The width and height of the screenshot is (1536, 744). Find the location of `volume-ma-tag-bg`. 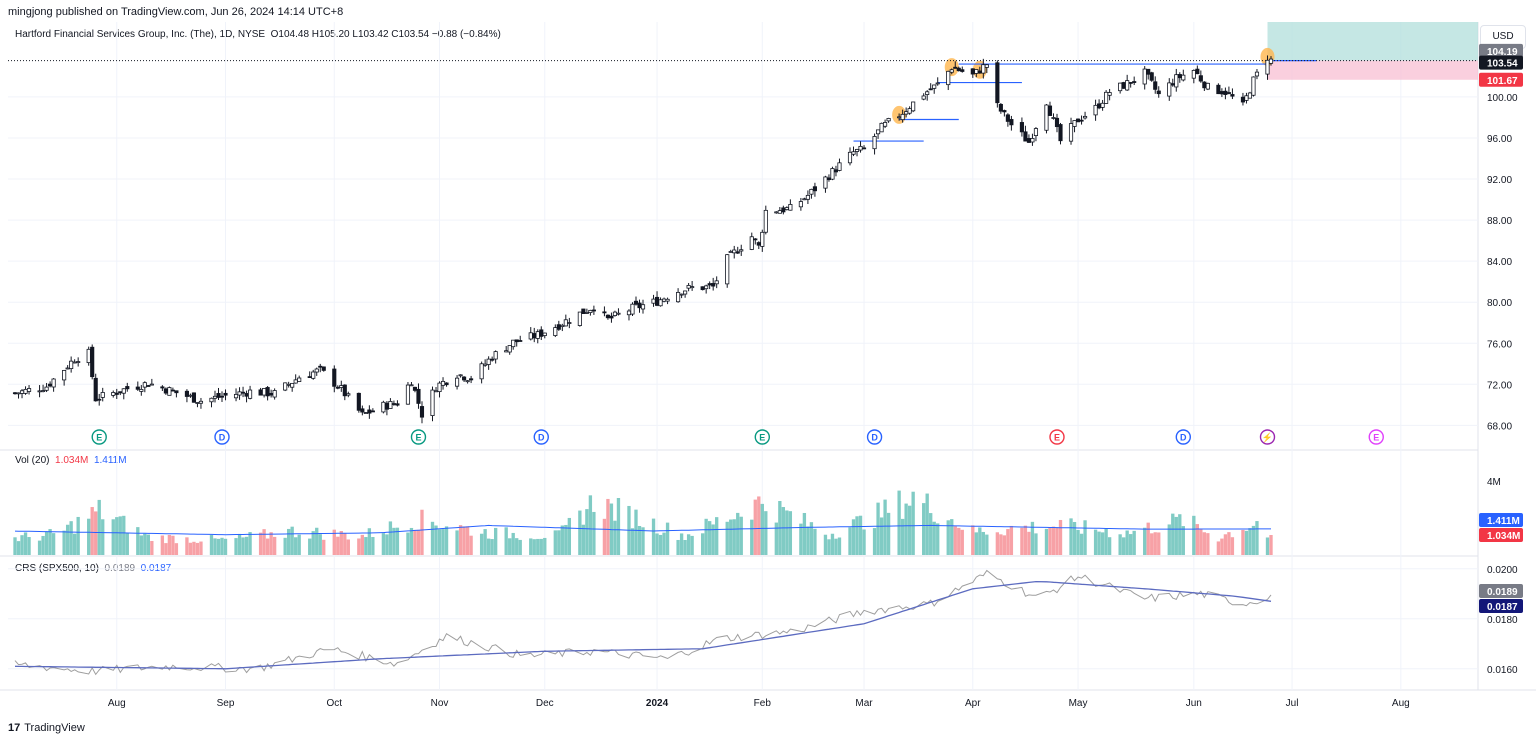

volume-ma-tag-bg is located at coordinates (1501, 520).